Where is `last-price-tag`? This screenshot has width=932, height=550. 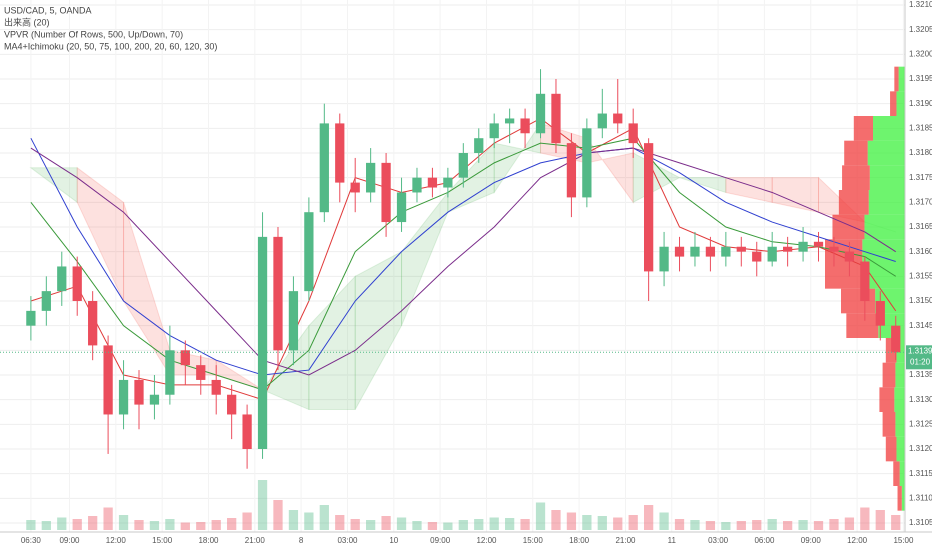
last-price-tag is located at coordinates (919, 357).